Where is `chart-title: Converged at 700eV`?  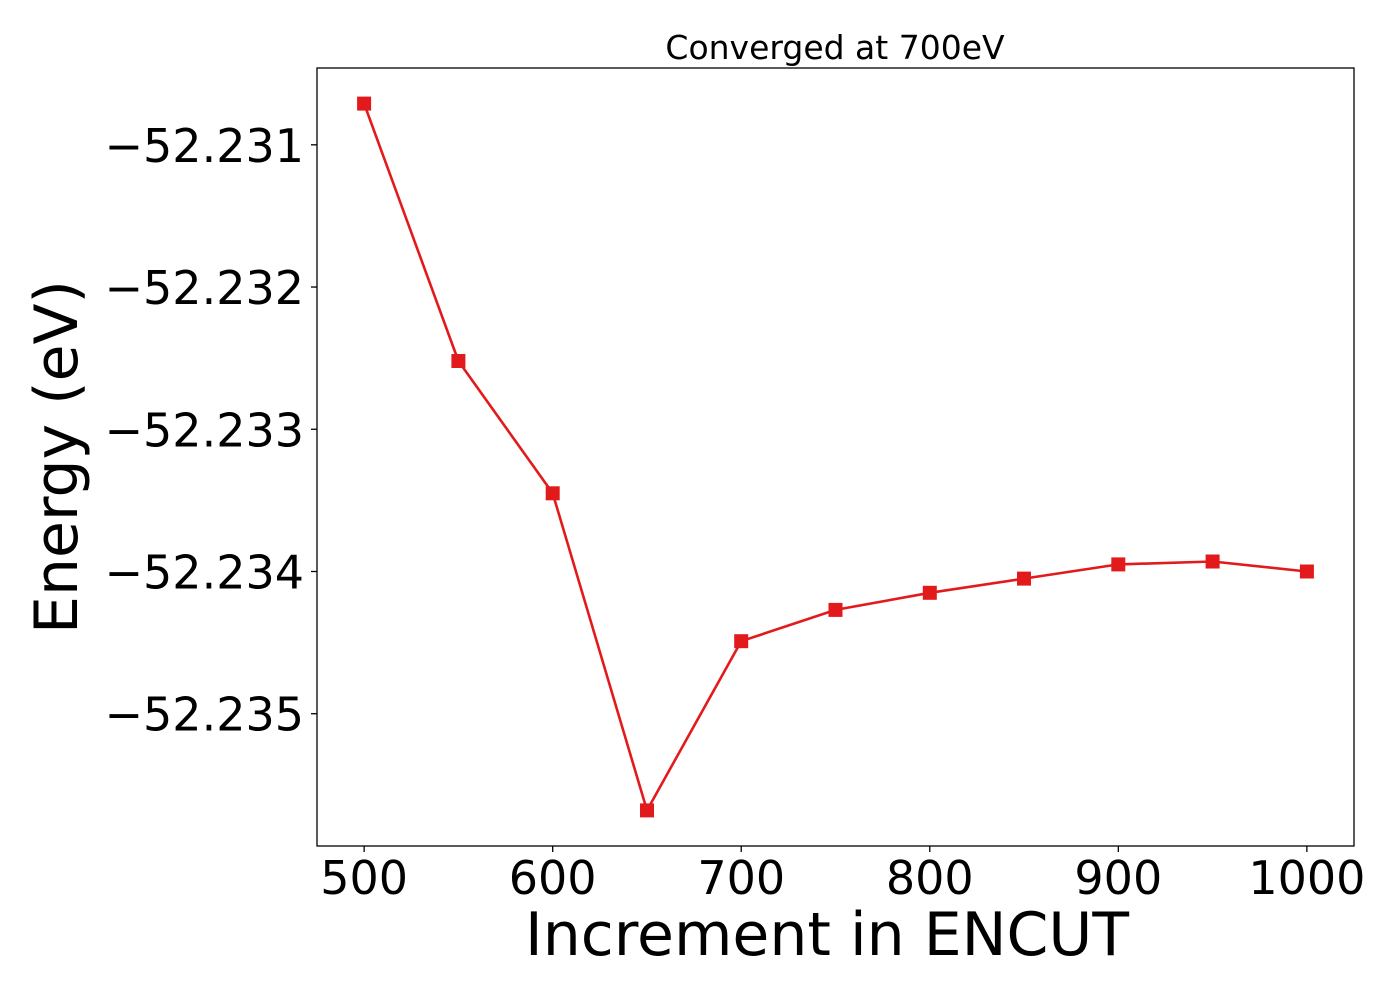 chart-title: Converged at 700eV is located at coordinates (835, 47).